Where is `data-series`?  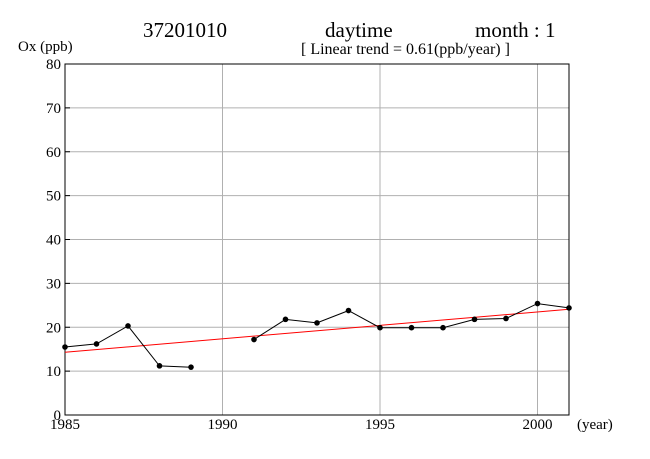 data-series is located at coordinates (317, 335).